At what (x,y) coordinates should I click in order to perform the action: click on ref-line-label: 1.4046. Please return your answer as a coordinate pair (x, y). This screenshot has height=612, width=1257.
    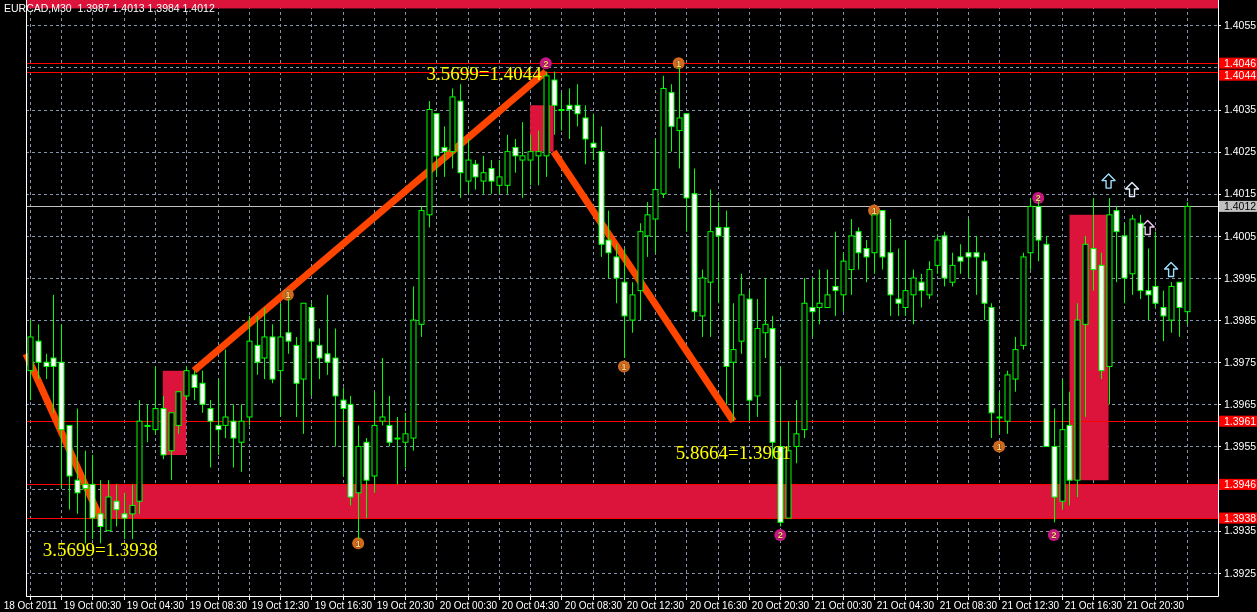
    Looking at the image, I should click on (1240, 62).